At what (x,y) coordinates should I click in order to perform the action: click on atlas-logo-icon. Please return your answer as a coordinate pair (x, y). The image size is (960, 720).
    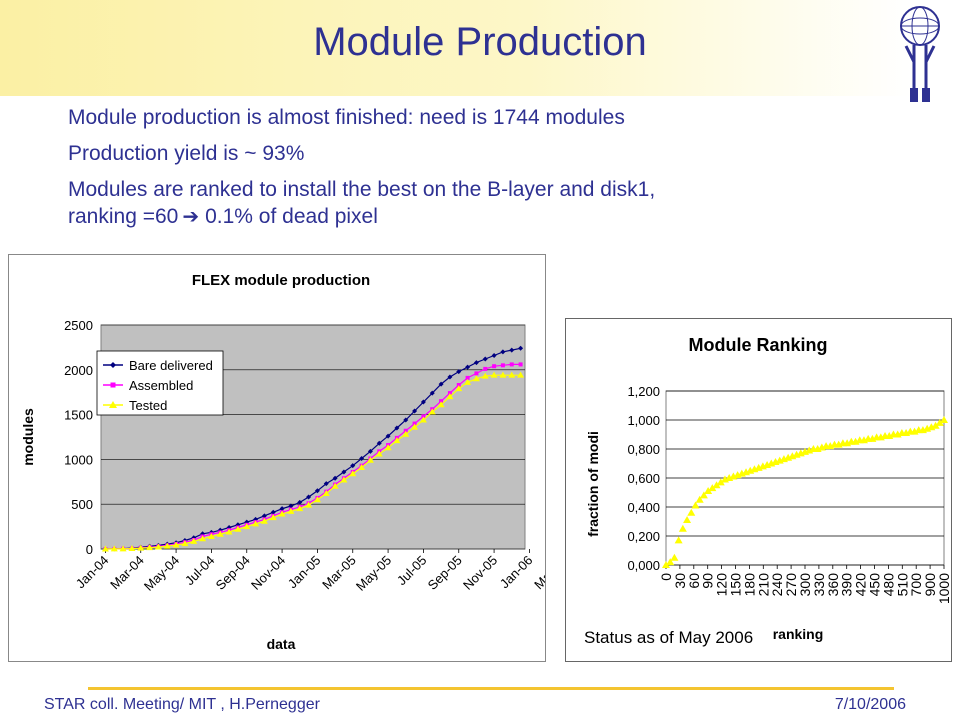
    Looking at the image, I should click on (920, 54).